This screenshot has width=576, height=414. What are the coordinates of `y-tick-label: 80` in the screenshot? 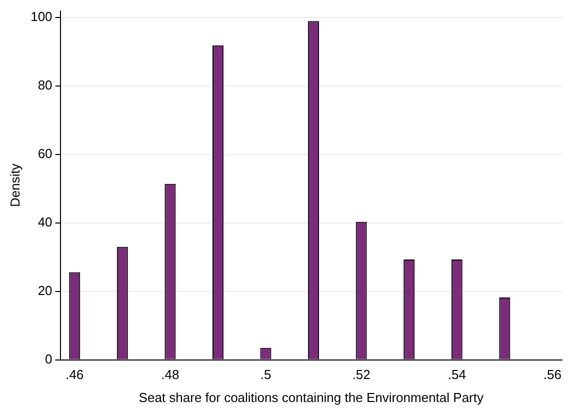 It's located at (45, 85).